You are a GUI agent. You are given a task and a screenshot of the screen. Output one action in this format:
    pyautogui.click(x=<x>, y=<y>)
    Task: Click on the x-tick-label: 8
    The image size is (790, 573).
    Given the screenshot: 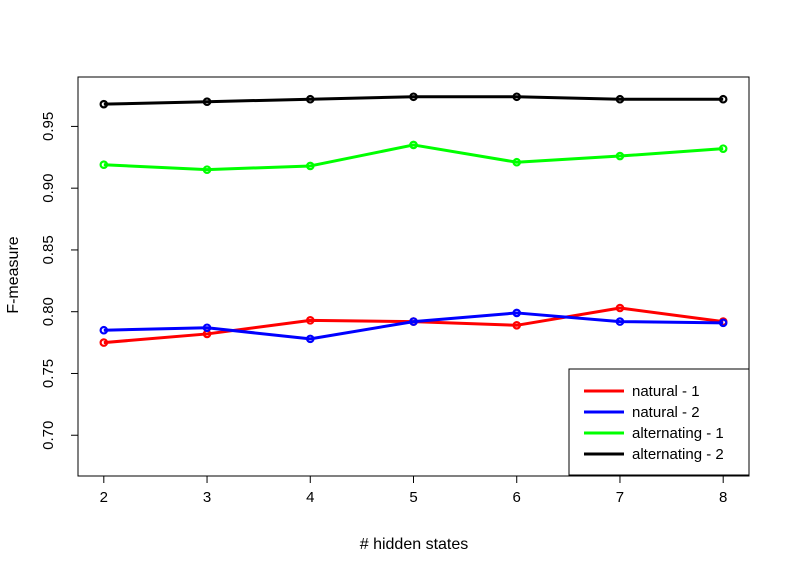 What is the action you would take?
    pyautogui.click(x=723, y=497)
    